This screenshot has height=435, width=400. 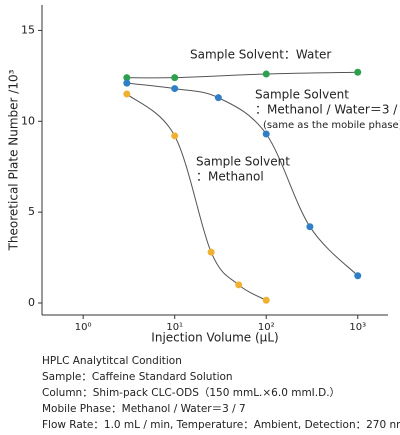 I want to click on x-tick-label: 10⁰, so click(x=83, y=327).